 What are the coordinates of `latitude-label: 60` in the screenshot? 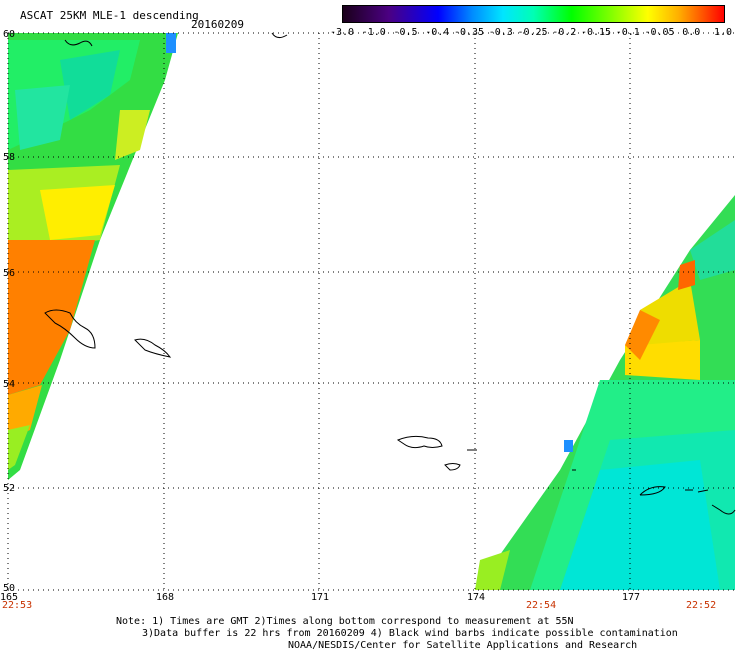 It's located at (9, 34).